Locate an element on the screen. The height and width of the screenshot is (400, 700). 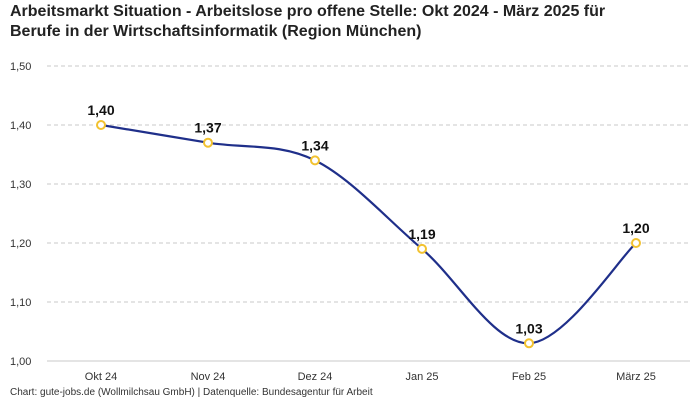
y-tick-label: 1,10 is located at coordinates (20, 303).